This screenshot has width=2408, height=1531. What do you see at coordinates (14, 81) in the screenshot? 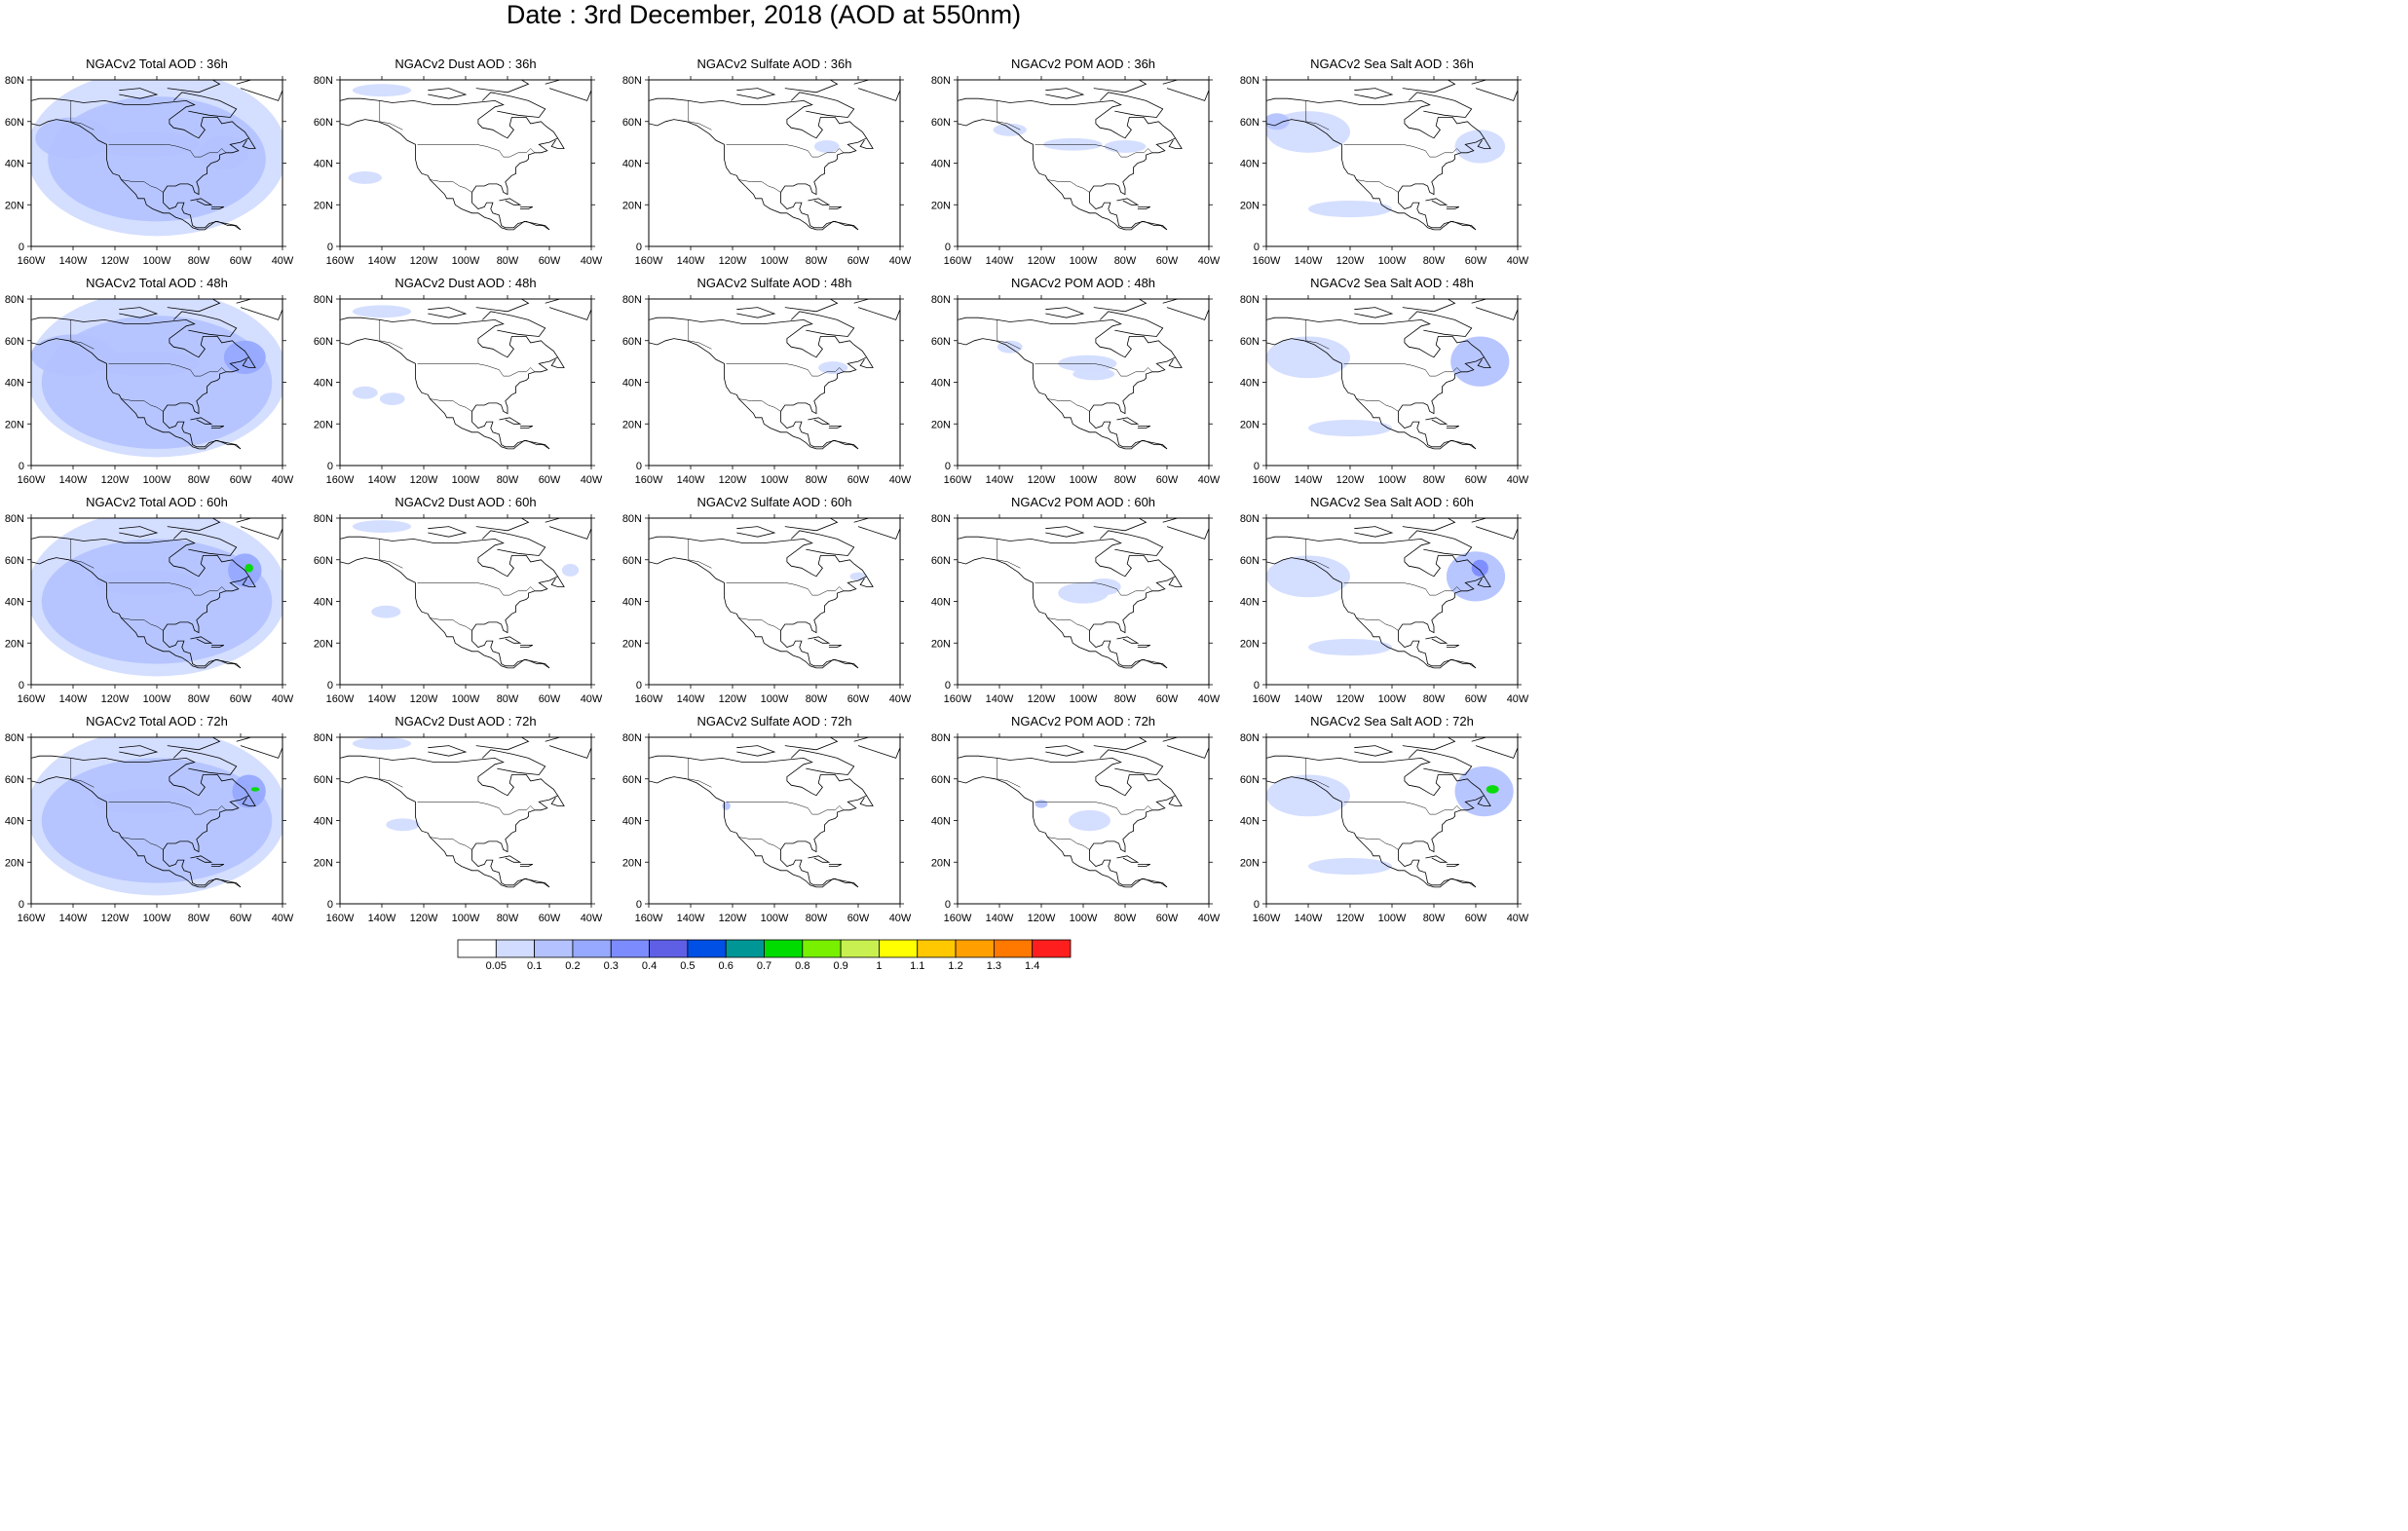
I see `lat-tick-label: 80N` at bounding box center [14, 81].